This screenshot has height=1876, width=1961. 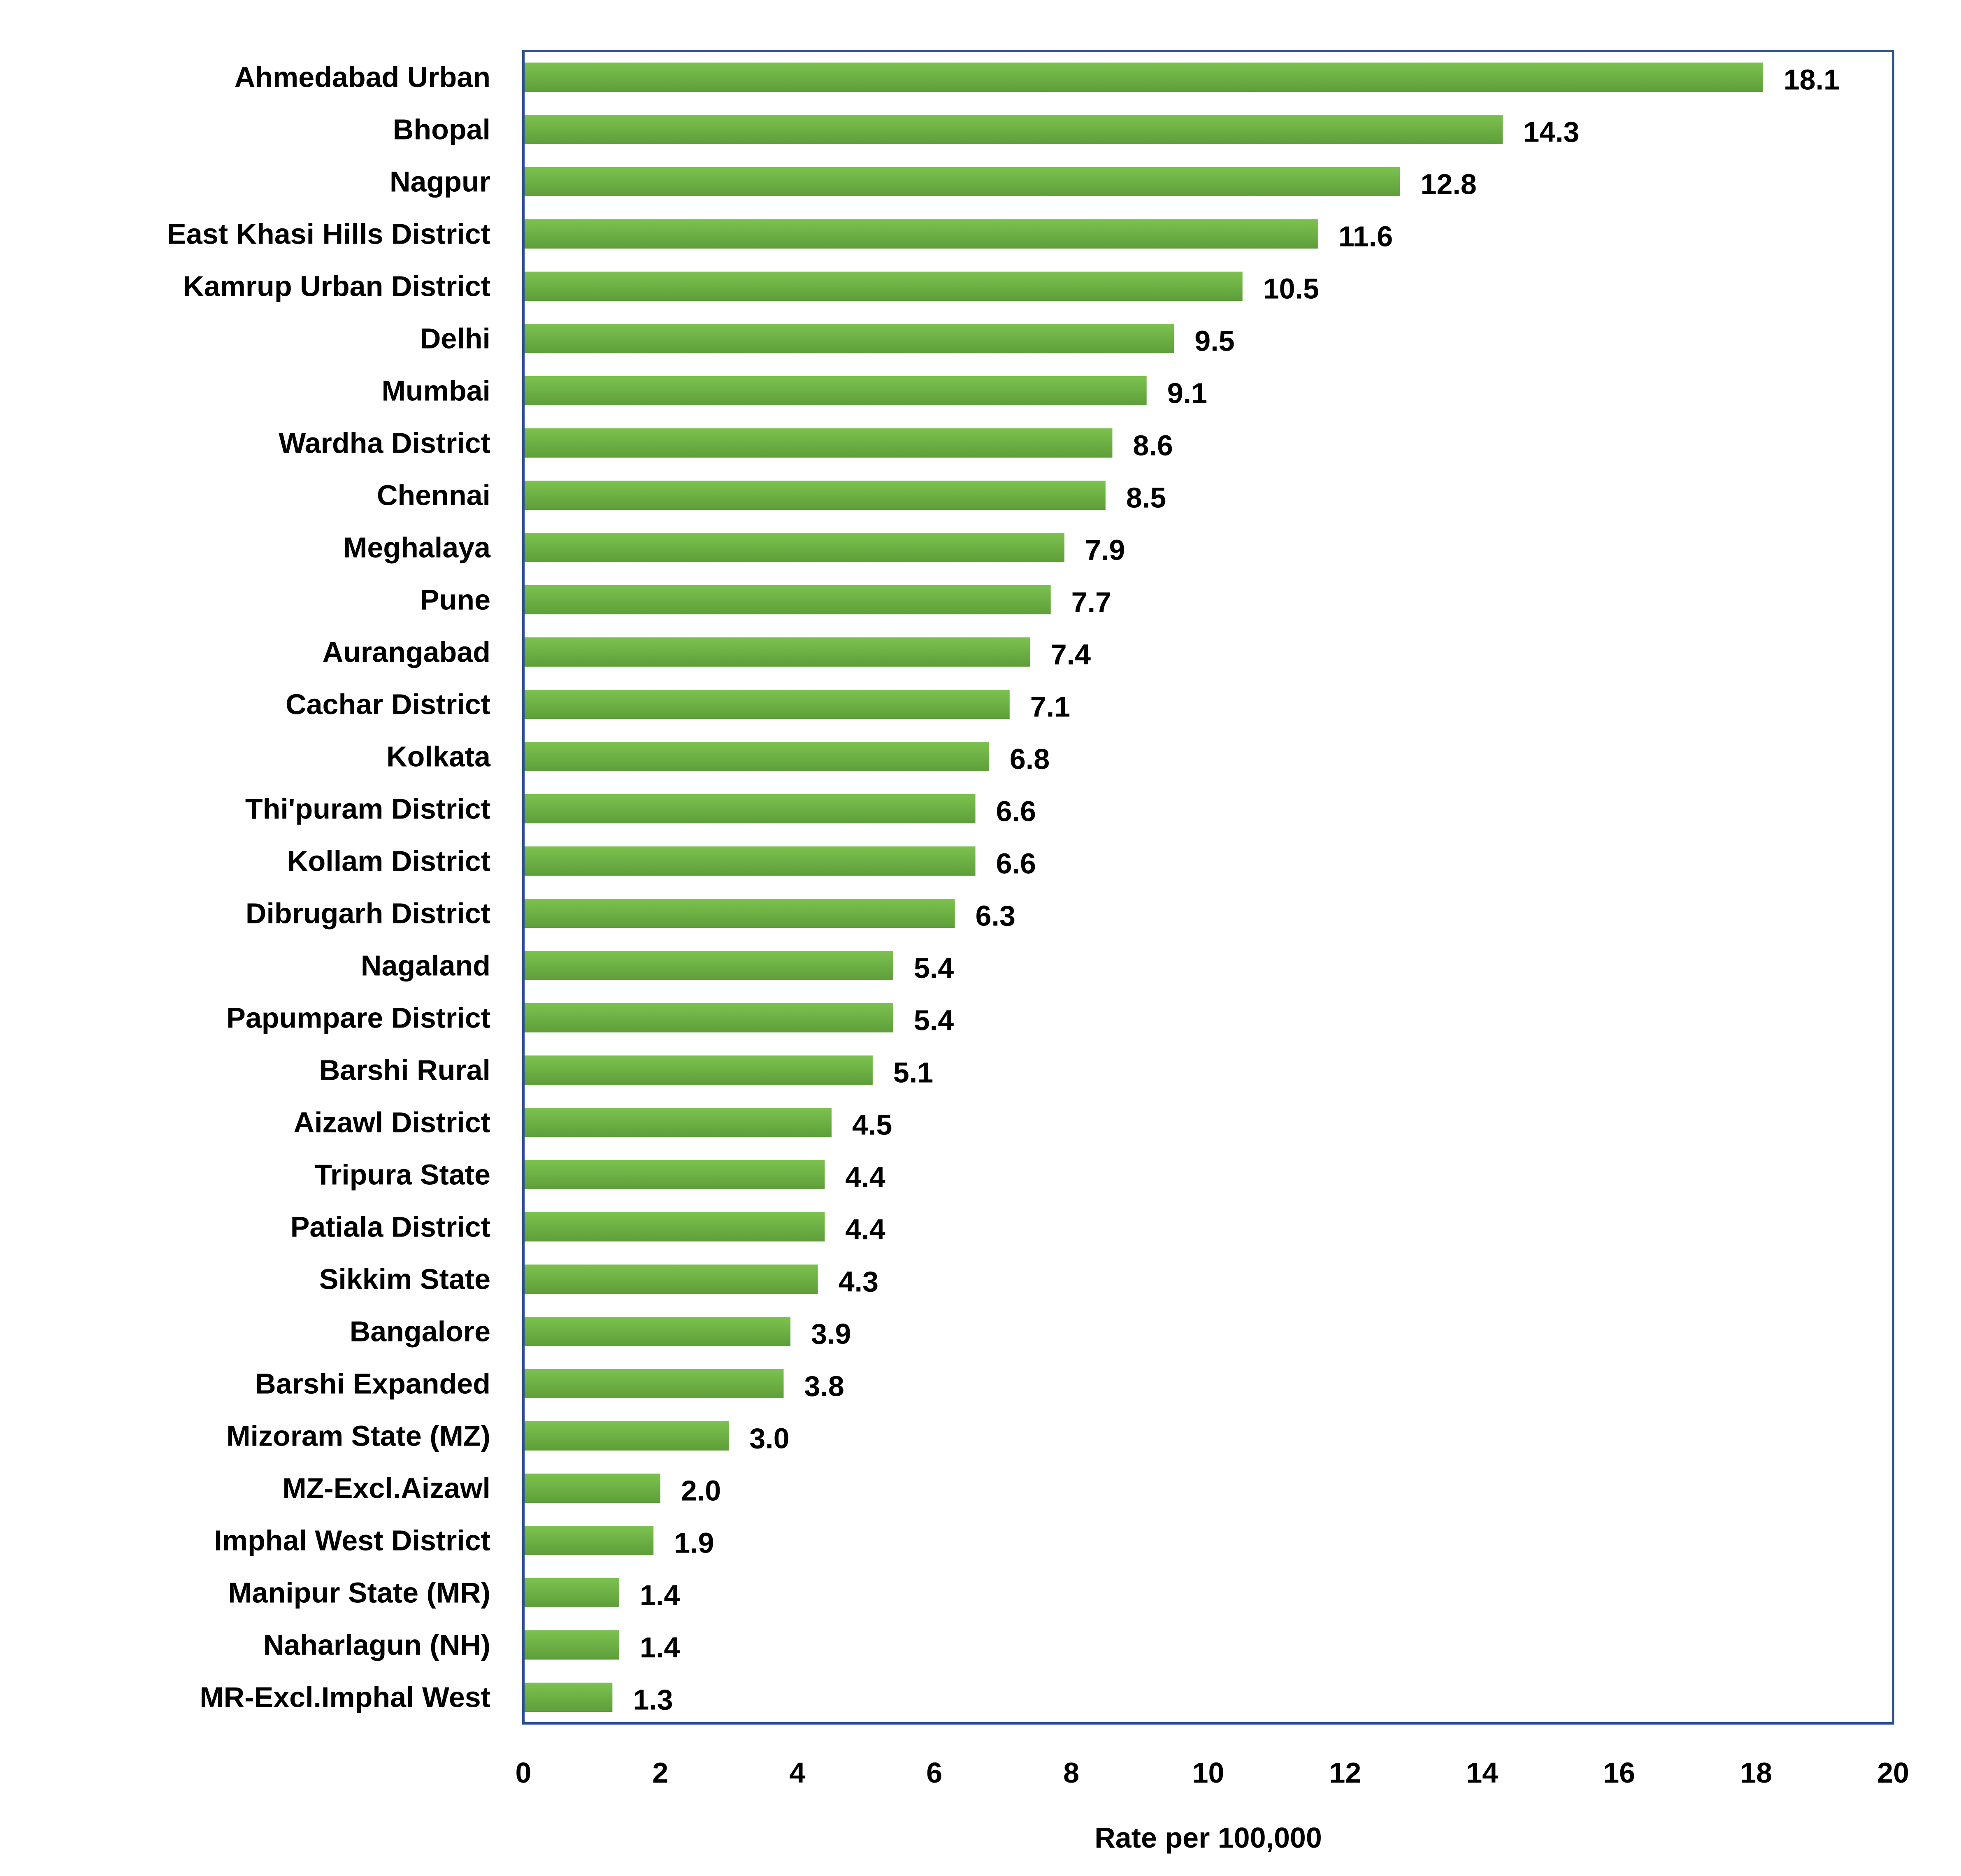 I want to click on category-label: Bhopal, so click(x=441, y=130).